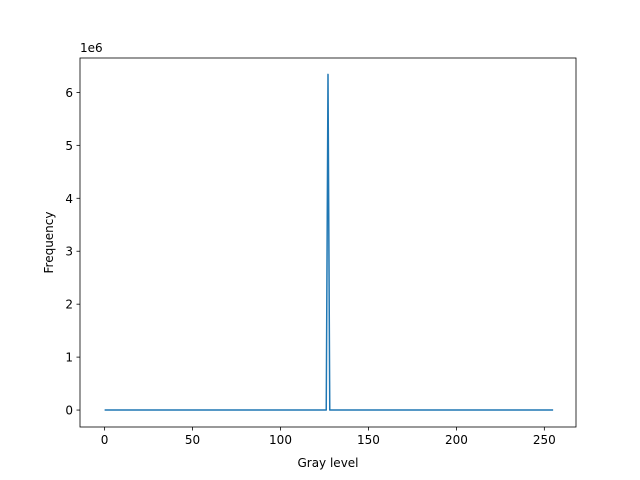 This screenshot has width=640, height=480. I want to click on x-tick-label: 100, so click(280, 440).